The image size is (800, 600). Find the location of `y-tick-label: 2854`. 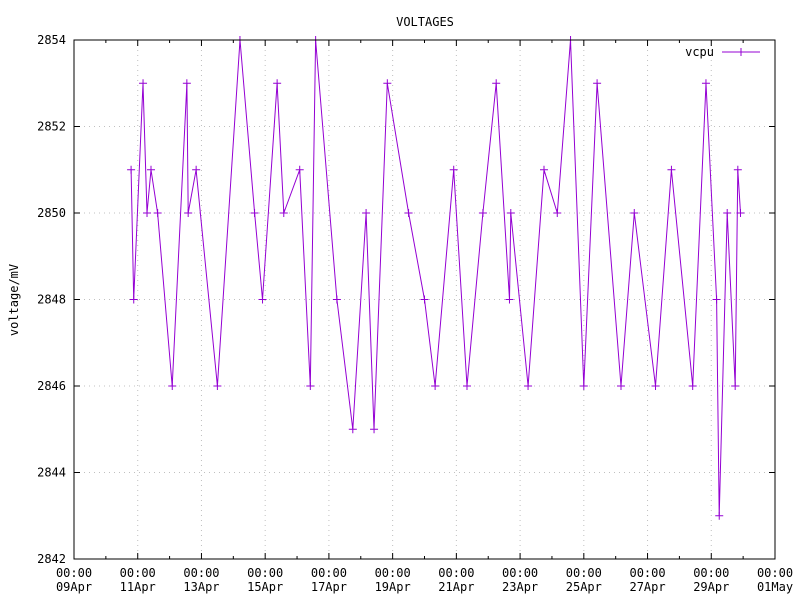

y-tick-label: 2854 is located at coordinates (51, 40).